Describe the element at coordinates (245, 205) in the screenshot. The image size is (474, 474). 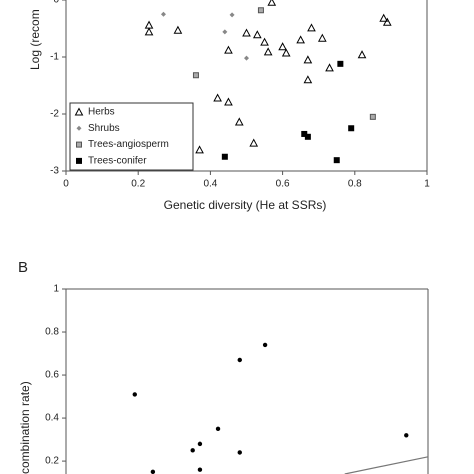
I see `x-label: Genetic diversity (He at SSRs)` at that location.